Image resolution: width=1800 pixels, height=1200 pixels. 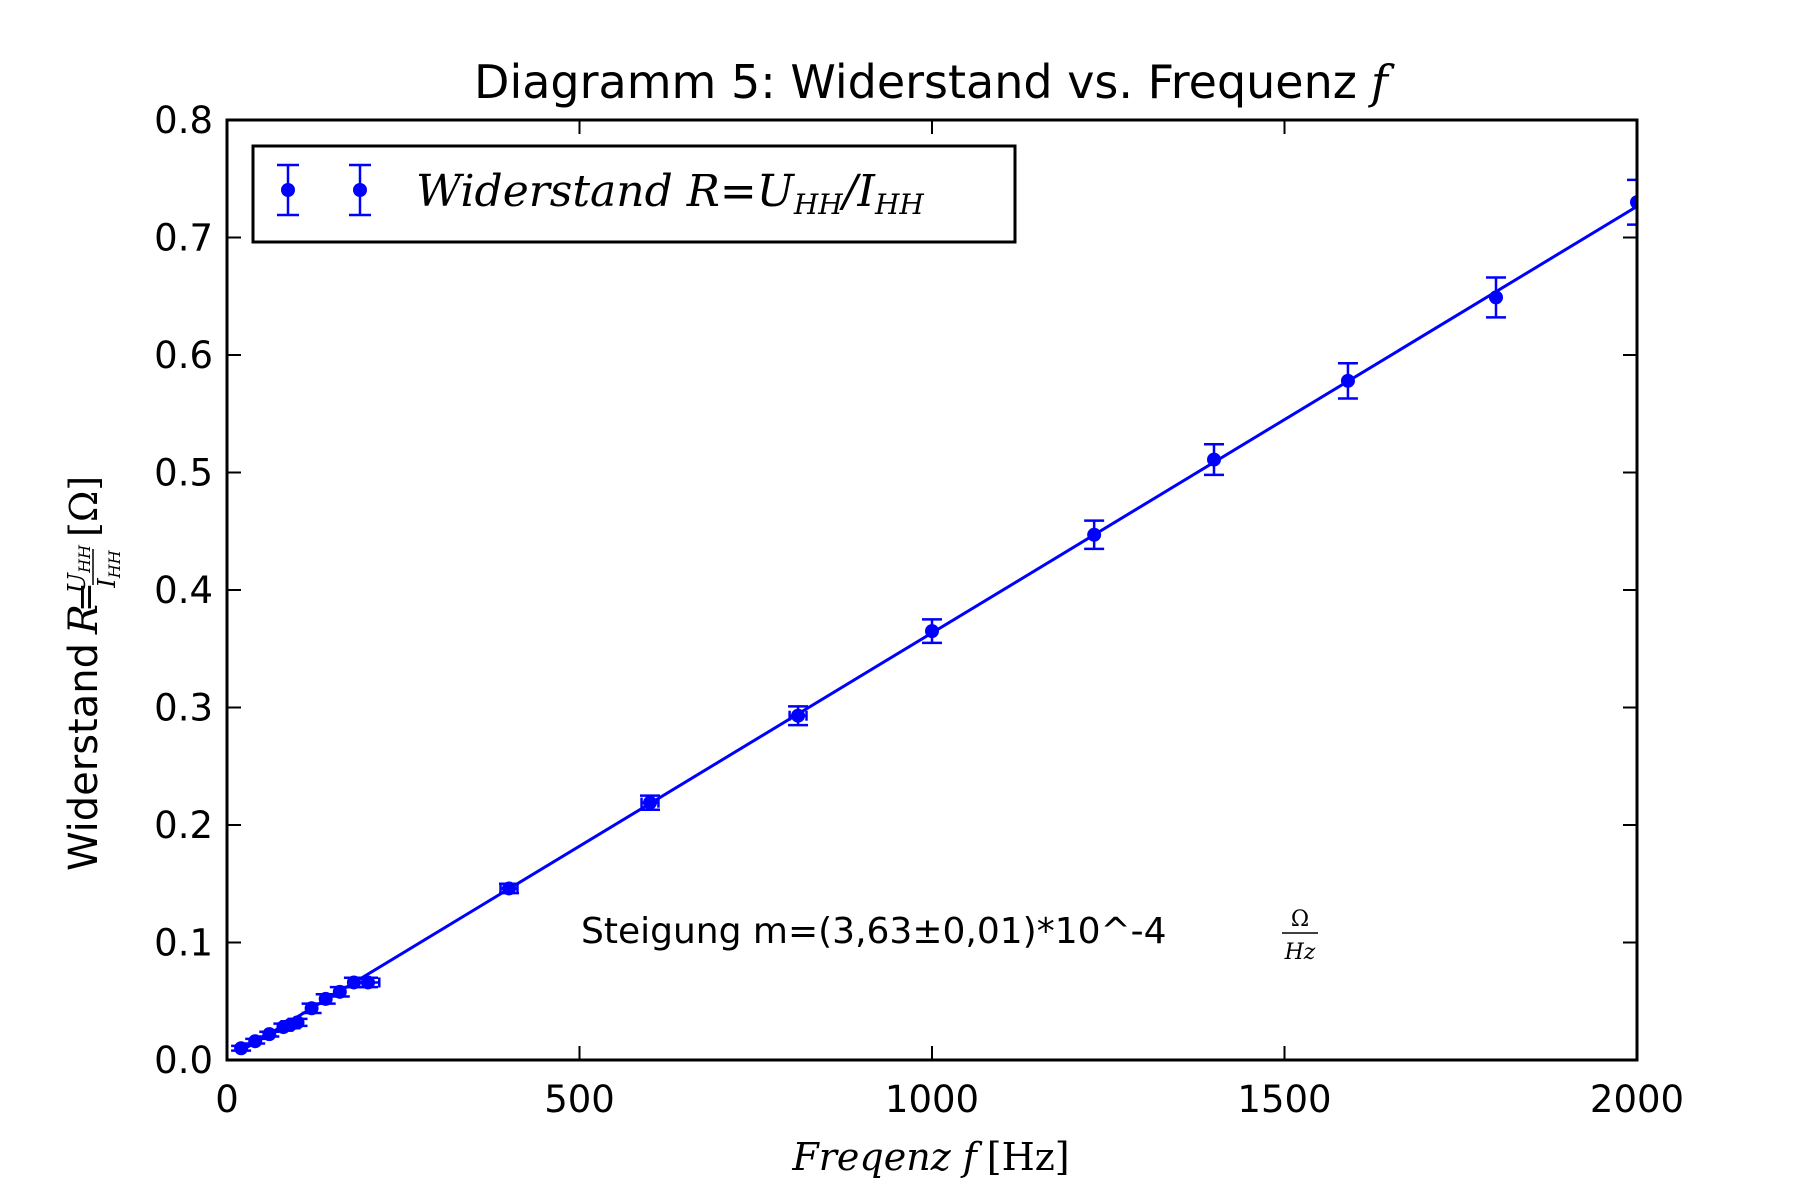 What do you see at coordinates (183, 590) in the screenshot?
I see `y-tick-label: 0.4` at bounding box center [183, 590].